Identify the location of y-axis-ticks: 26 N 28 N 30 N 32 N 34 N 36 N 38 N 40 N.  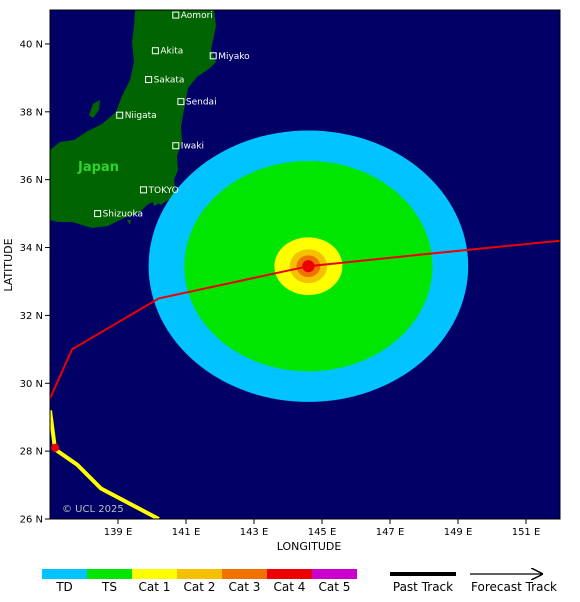
(35, 282).